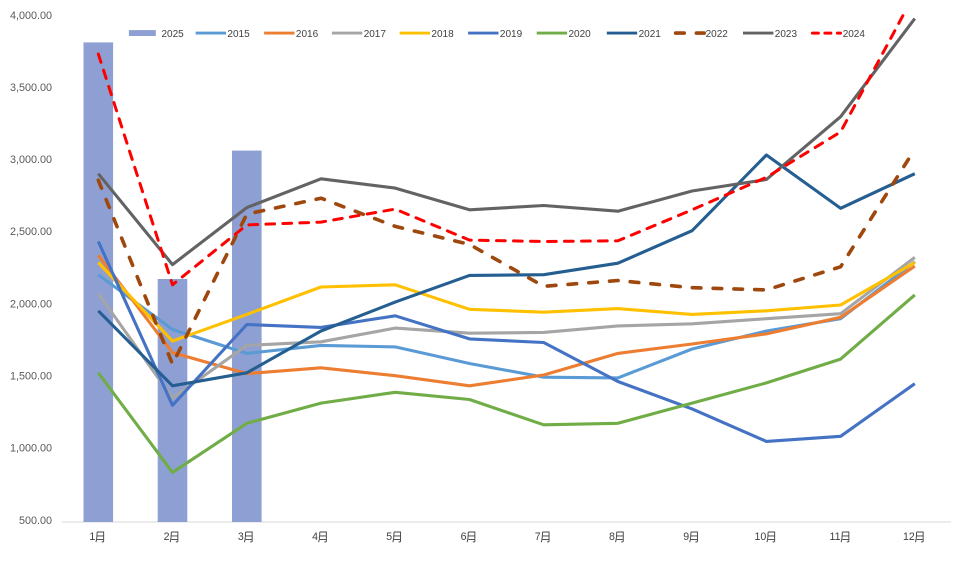 Image resolution: width=976 pixels, height=562 pixels. I want to click on svg-text: 2018, so click(442, 34).